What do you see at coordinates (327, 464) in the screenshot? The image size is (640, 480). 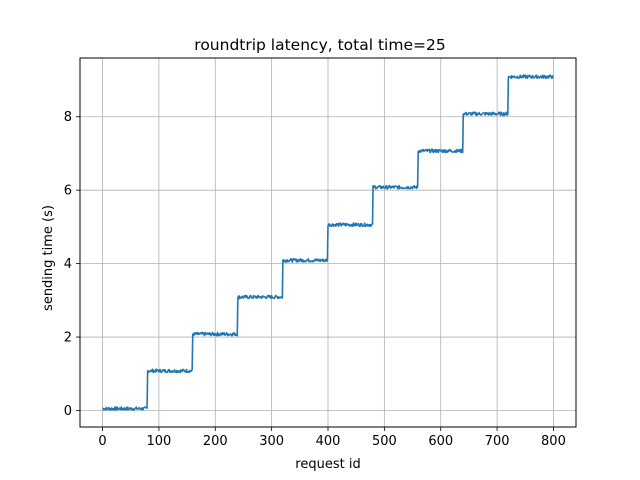 I see `x-axis-label: request id` at bounding box center [327, 464].